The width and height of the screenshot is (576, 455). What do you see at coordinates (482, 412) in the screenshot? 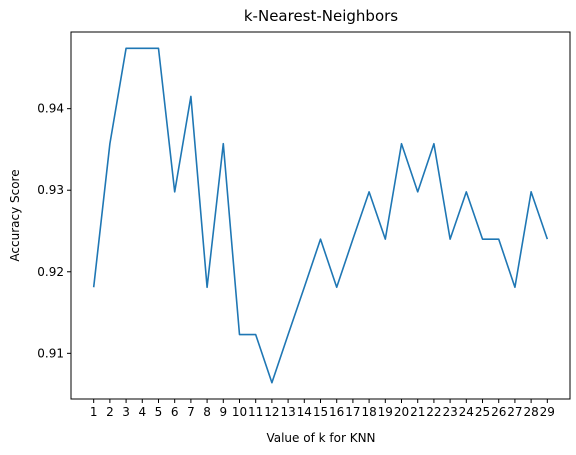
I see `x-tick-label: 25` at bounding box center [482, 412].